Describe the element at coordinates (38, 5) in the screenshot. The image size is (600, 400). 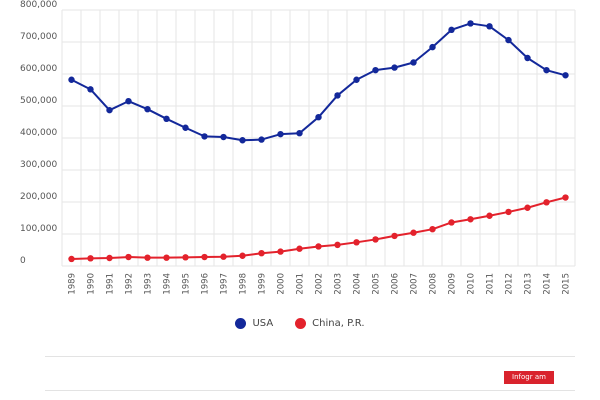
I see `y-tick-label: 800,000` at that location.